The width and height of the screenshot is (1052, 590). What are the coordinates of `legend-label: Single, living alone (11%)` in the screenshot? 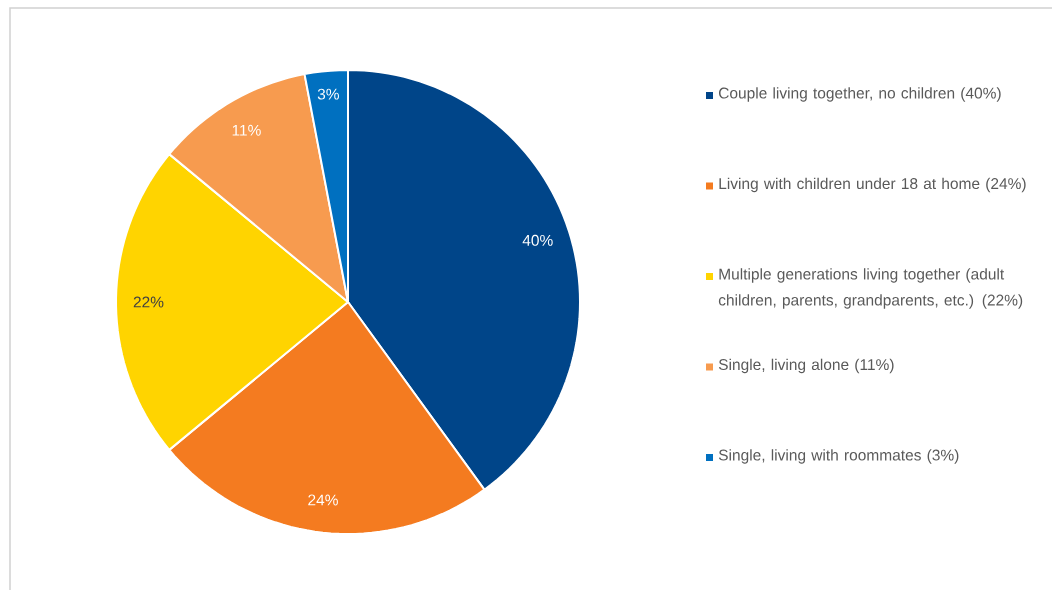 It's located at (806, 366).